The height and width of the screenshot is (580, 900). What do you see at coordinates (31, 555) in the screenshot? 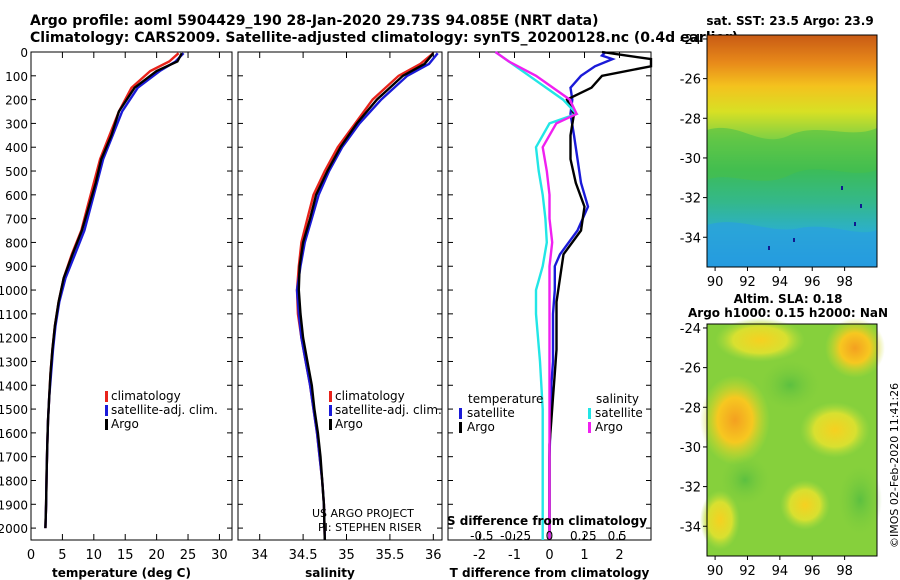
I see `temperature-xtick-label: 0` at bounding box center [31, 555].